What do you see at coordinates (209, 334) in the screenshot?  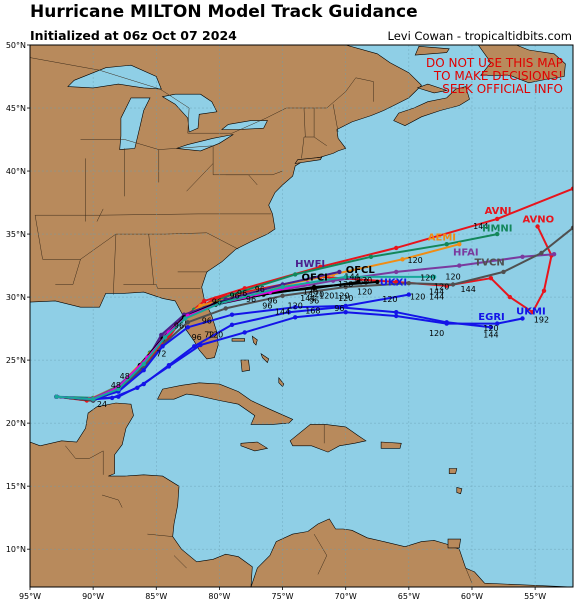 I see `forecast-hour-label: 72` at bounding box center [209, 334].